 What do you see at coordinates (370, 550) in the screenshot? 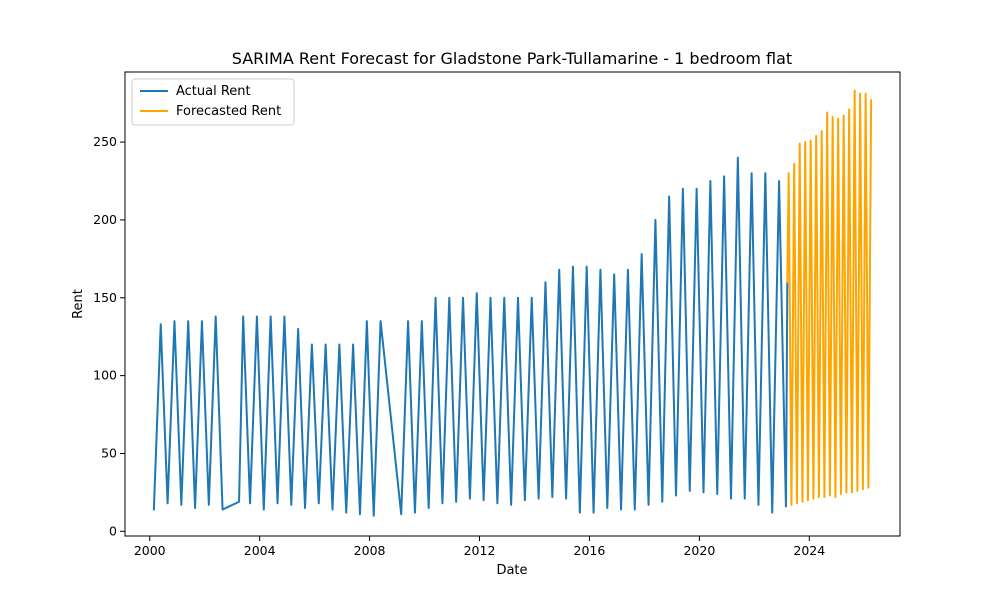
I see `x-tick-label: 2008` at bounding box center [370, 550].